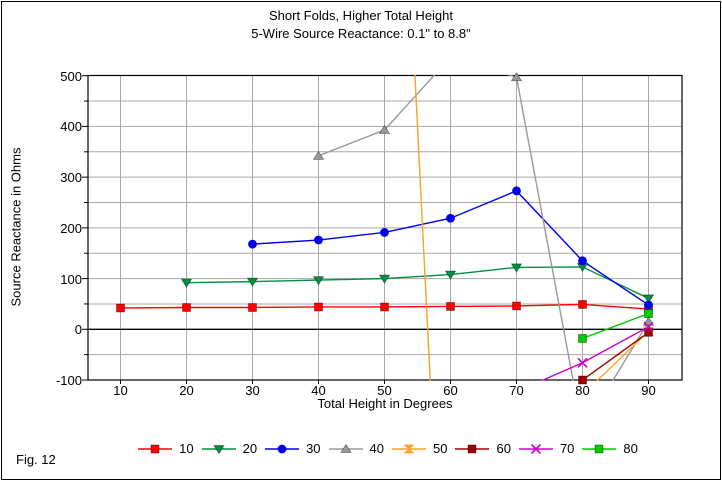 The height and width of the screenshot is (481, 722). What do you see at coordinates (440, 448) in the screenshot?
I see `legend-label: 50` at bounding box center [440, 448].